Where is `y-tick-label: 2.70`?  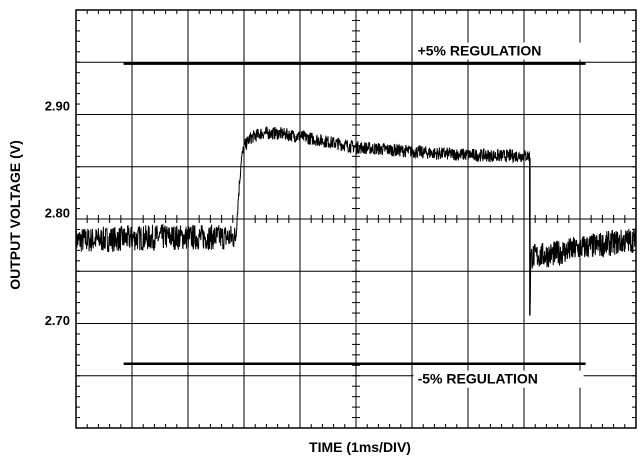
y-tick-label: 2.70 is located at coordinates (57, 320).